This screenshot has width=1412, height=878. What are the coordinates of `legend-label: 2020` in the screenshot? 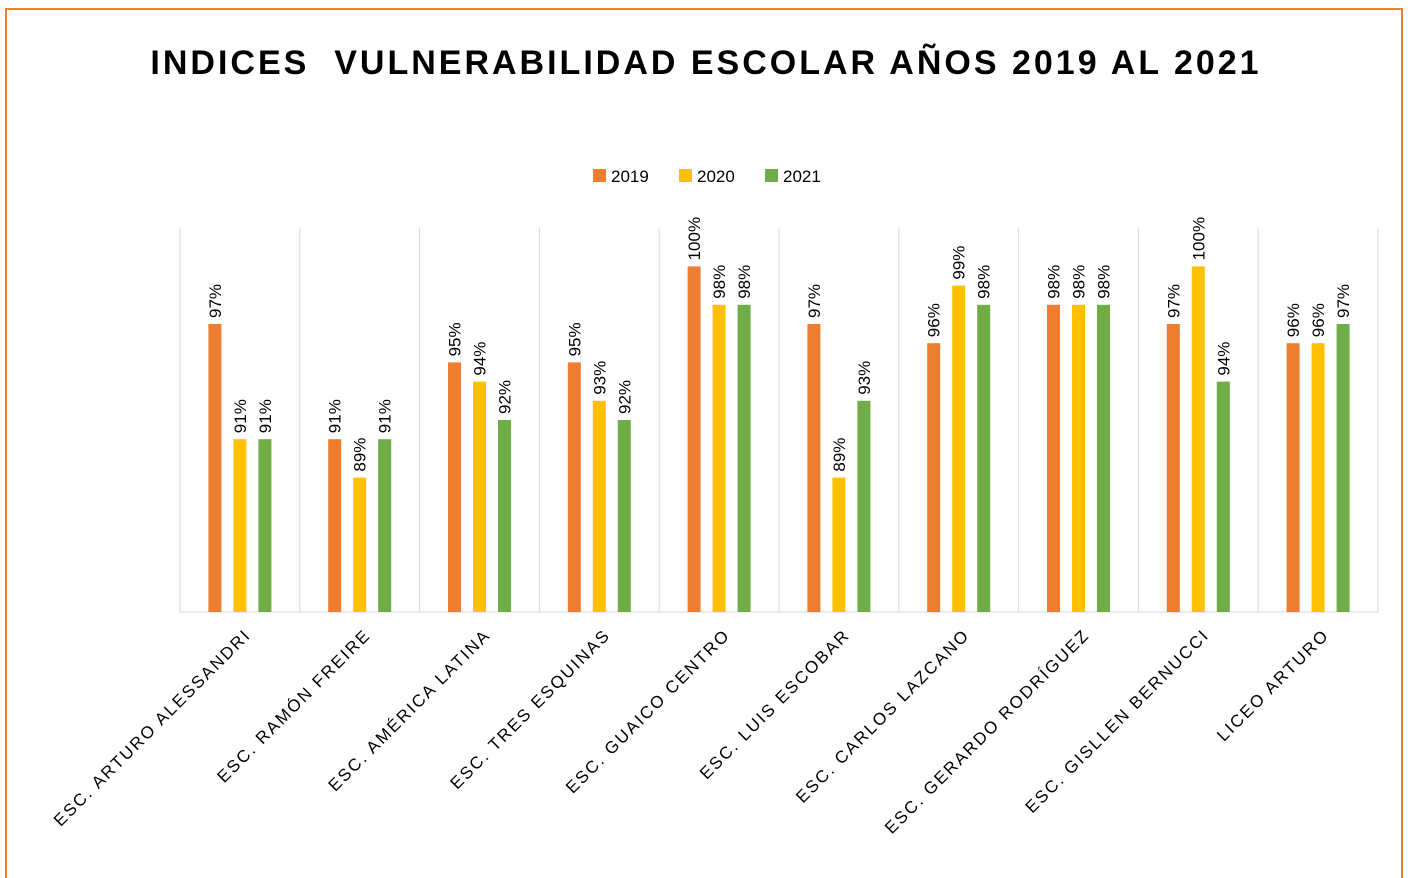 It's located at (716, 176).